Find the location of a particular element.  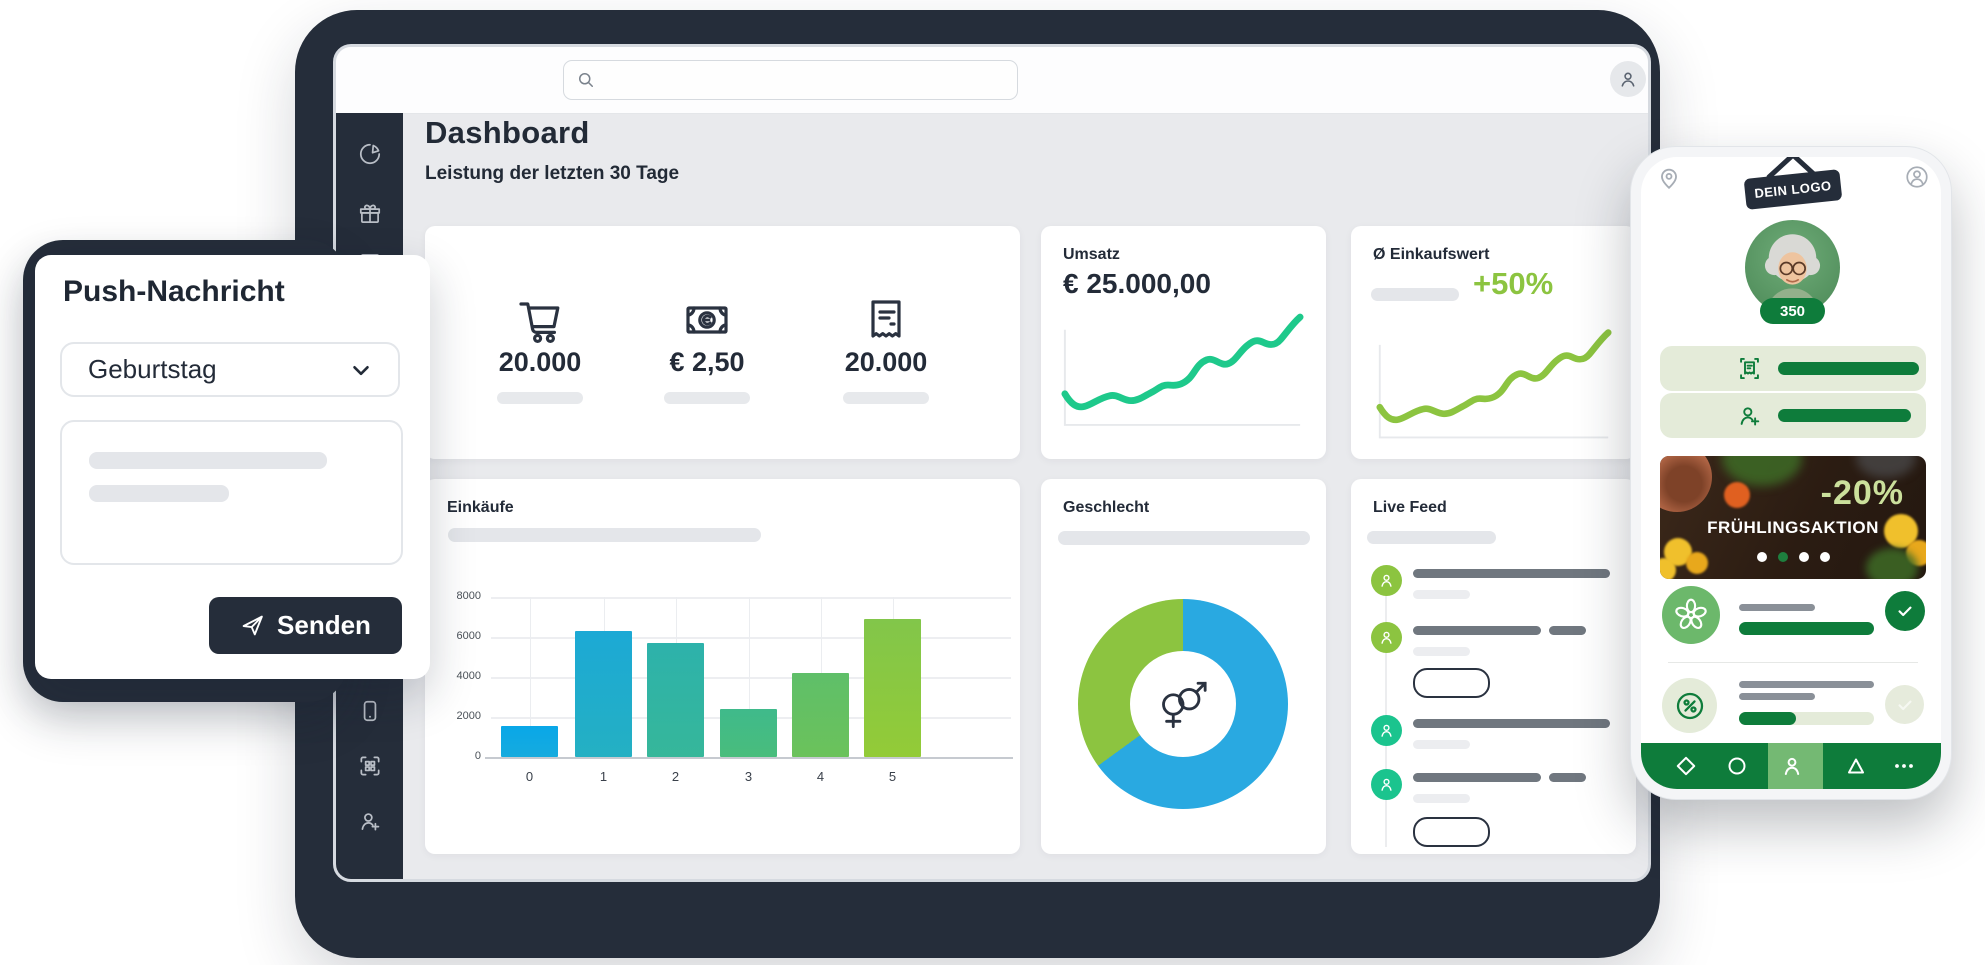

umsatz-value: € 25.000,00 is located at coordinates (1137, 283).